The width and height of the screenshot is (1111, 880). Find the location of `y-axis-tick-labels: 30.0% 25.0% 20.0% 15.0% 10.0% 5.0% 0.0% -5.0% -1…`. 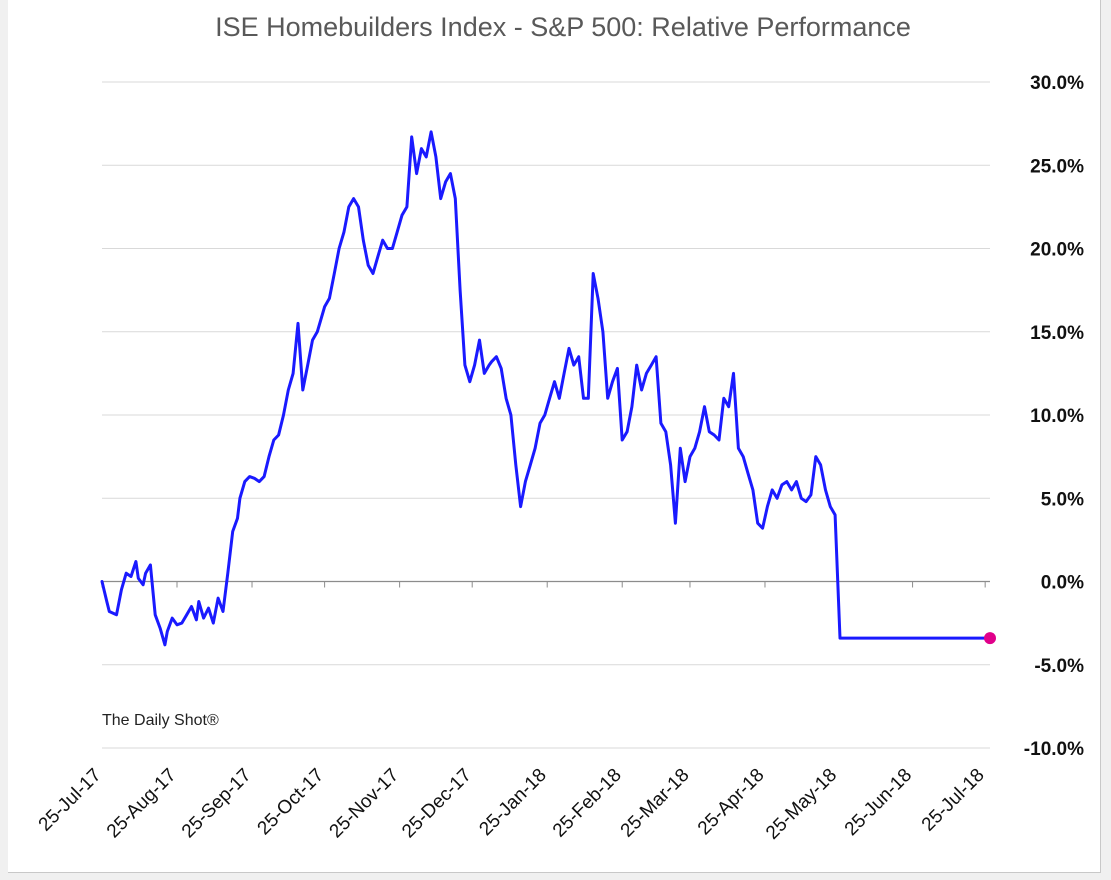

y-axis-tick-labels: 30.0% 25.0% 20.0% 15.0% 10.0% 5.0% 0.0% -5.0% -1… is located at coordinates (1054, 416).